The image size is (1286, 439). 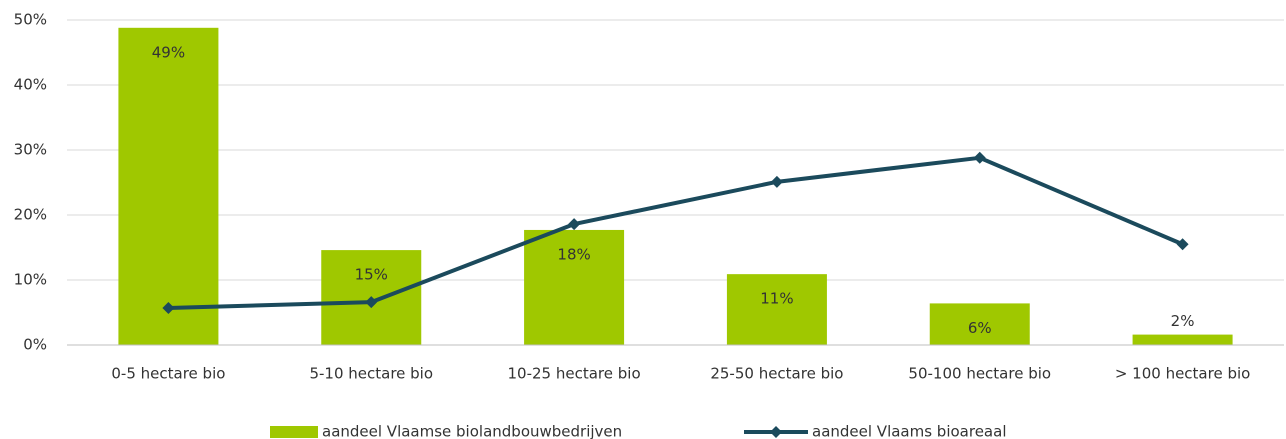 I want to click on y-tick-label: 20%, so click(x=30, y=215).